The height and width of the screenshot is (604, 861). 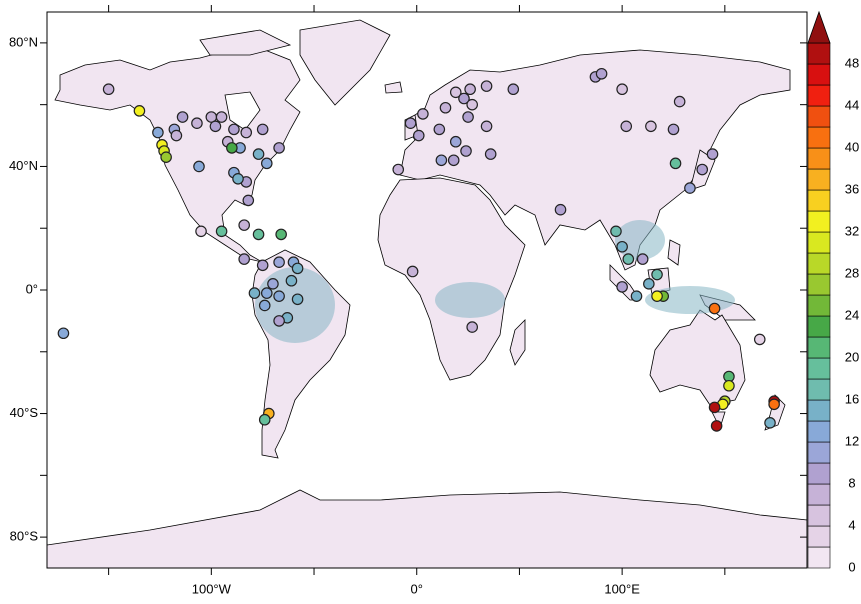 What do you see at coordinates (851, 566) in the screenshot?
I see `colorbar-label: 0` at bounding box center [851, 566].